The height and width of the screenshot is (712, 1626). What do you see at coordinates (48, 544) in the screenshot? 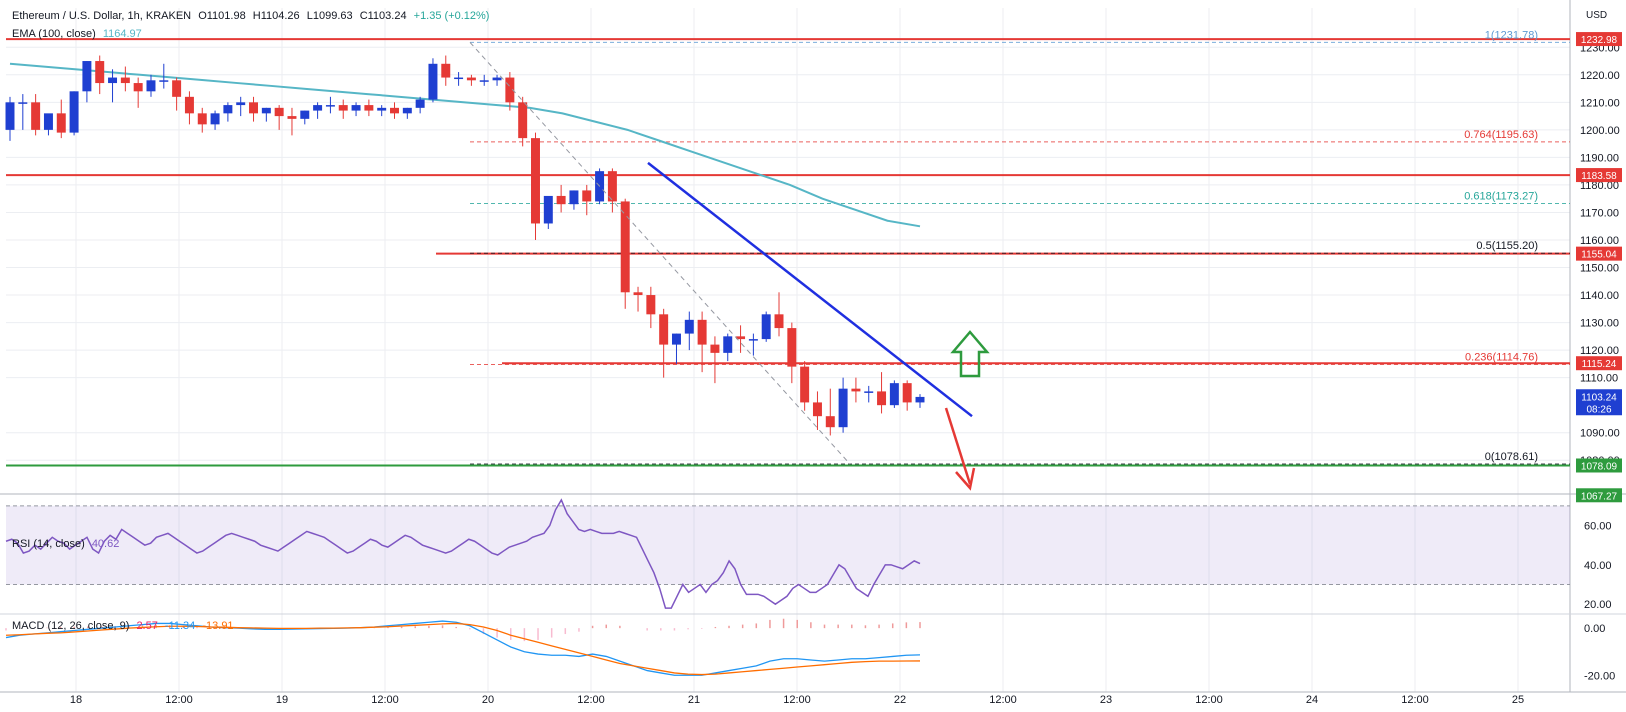
I see `rsi-label: RSI (14, close)` at bounding box center [48, 544].